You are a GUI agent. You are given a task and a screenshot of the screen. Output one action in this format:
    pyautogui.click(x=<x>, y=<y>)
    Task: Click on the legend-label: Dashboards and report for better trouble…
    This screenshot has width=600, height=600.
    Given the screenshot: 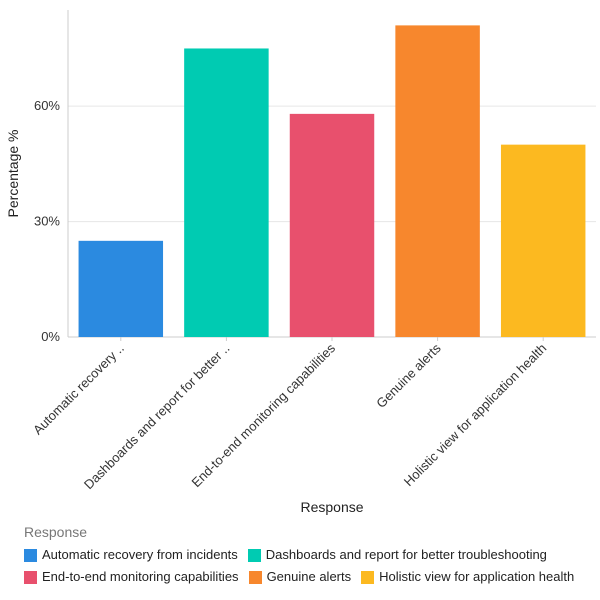 What is the action you would take?
    pyautogui.click(x=406, y=554)
    